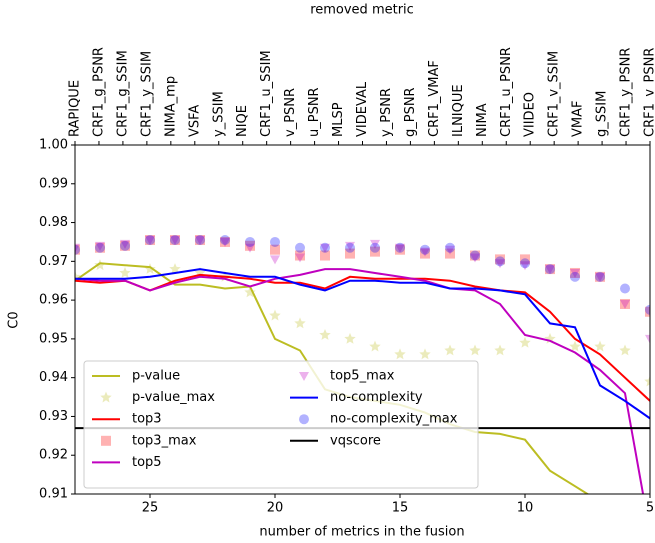  What do you see at coordinates (338, 119) in the screenshot?
I see `top-tick-label: MLSP` at bounding box center [338, 119].